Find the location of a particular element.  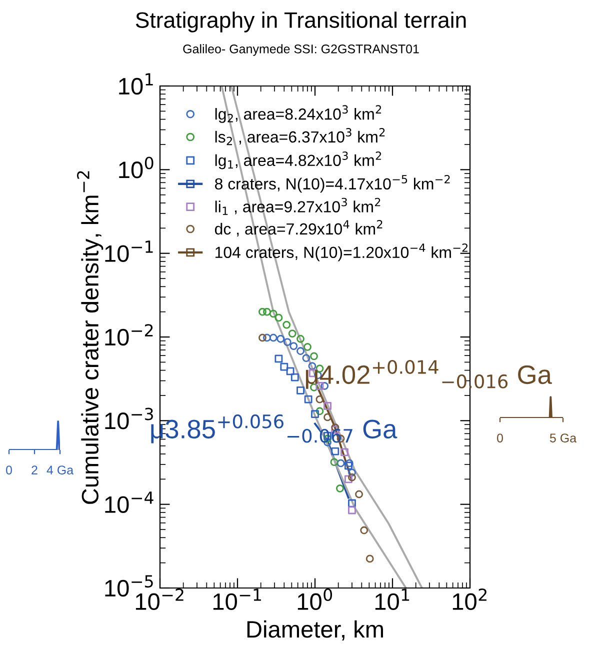

legend-label: ls$_{2}$ , area=6.37x10$^{3}$ km$^{2}$ is located at coordinates (300, 137).